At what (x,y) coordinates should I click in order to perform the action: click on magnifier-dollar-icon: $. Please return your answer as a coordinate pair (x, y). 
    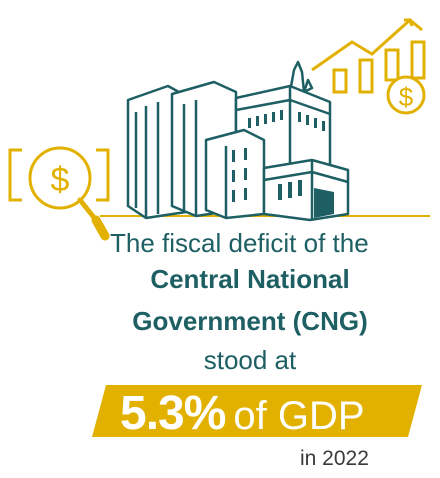
    Looking at the image, I should click on (59, 193).